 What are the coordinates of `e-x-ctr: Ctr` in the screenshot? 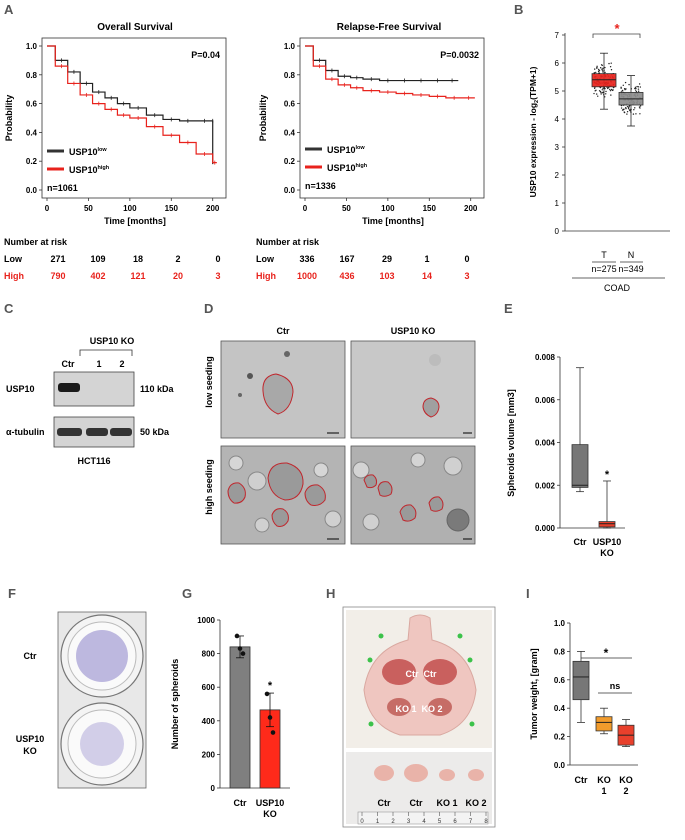 It's located at (580, 542).